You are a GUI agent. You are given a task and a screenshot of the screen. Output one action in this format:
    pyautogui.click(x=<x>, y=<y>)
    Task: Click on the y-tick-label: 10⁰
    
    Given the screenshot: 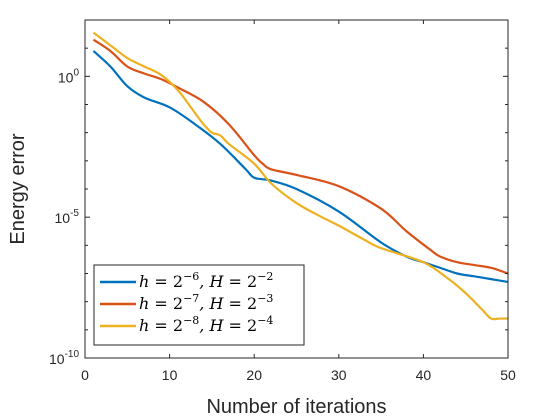 What is the action you would take?
    pyautogui.click(x=69, y=76)
    